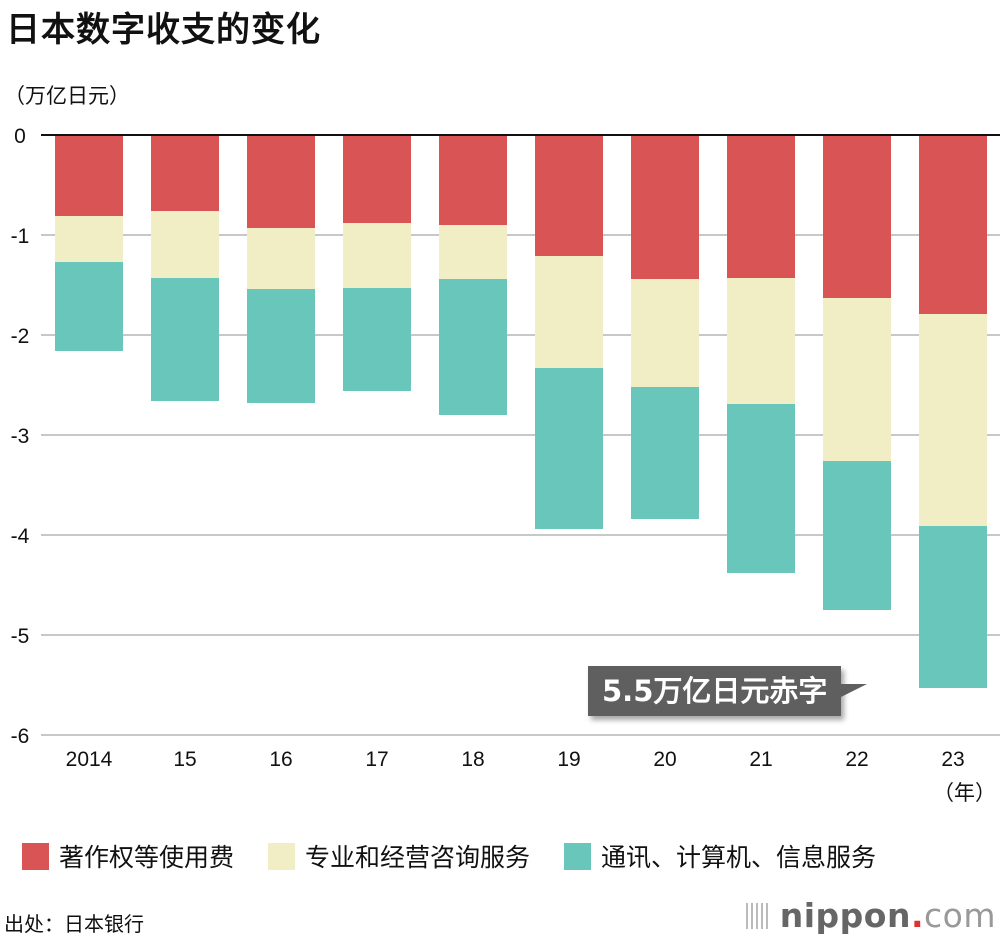  I want to click on logo-mark-icon, so click(757, 915).